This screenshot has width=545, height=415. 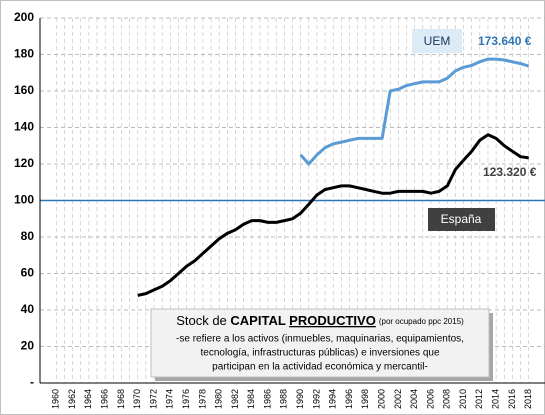 What do you see at coordinates (121, 399) in the screenshot?
I see `x-tick-label: 1968` at bounding box center [121, 399].